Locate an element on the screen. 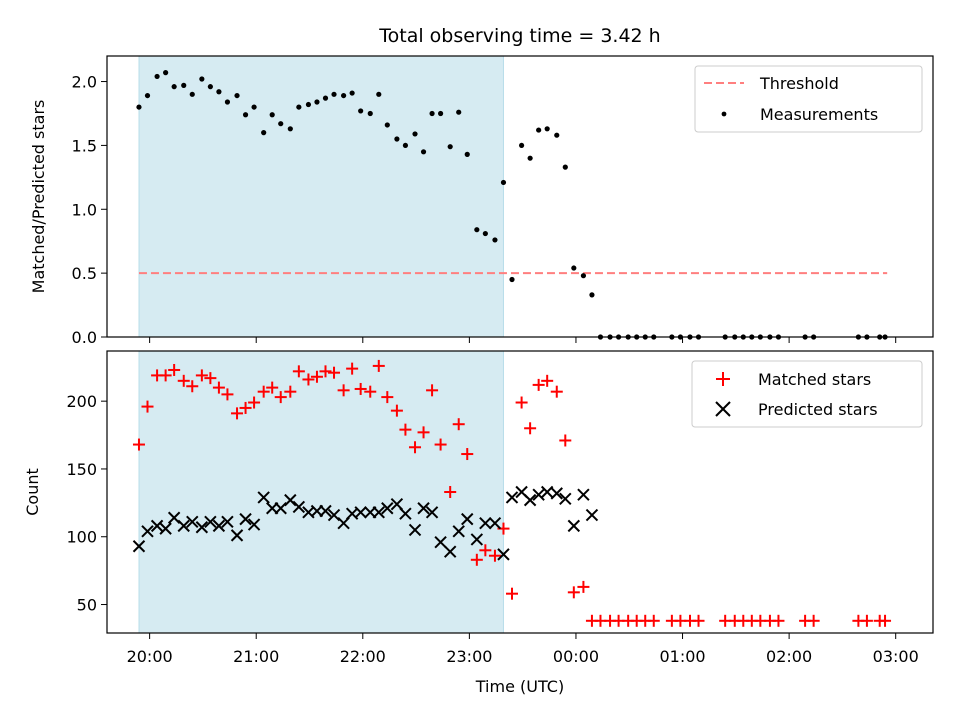 The image size is (960, 720). top-legend-box is located at coordinates (808, 99).